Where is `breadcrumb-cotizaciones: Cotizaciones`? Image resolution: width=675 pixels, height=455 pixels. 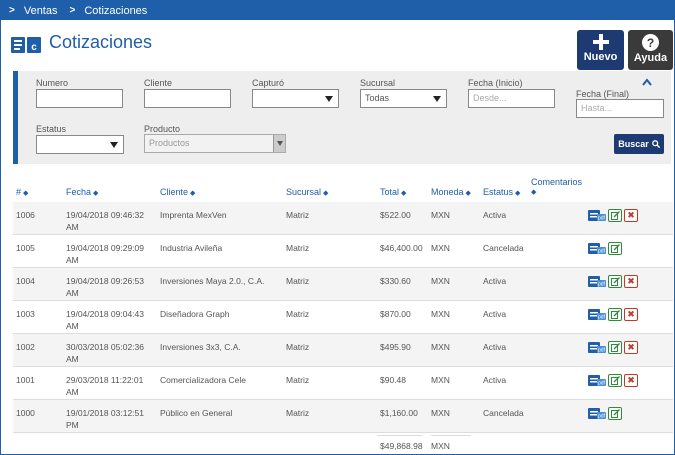 breadcrumb-cotizaciones: Cotizaciones is located at coordinates (116, 10).